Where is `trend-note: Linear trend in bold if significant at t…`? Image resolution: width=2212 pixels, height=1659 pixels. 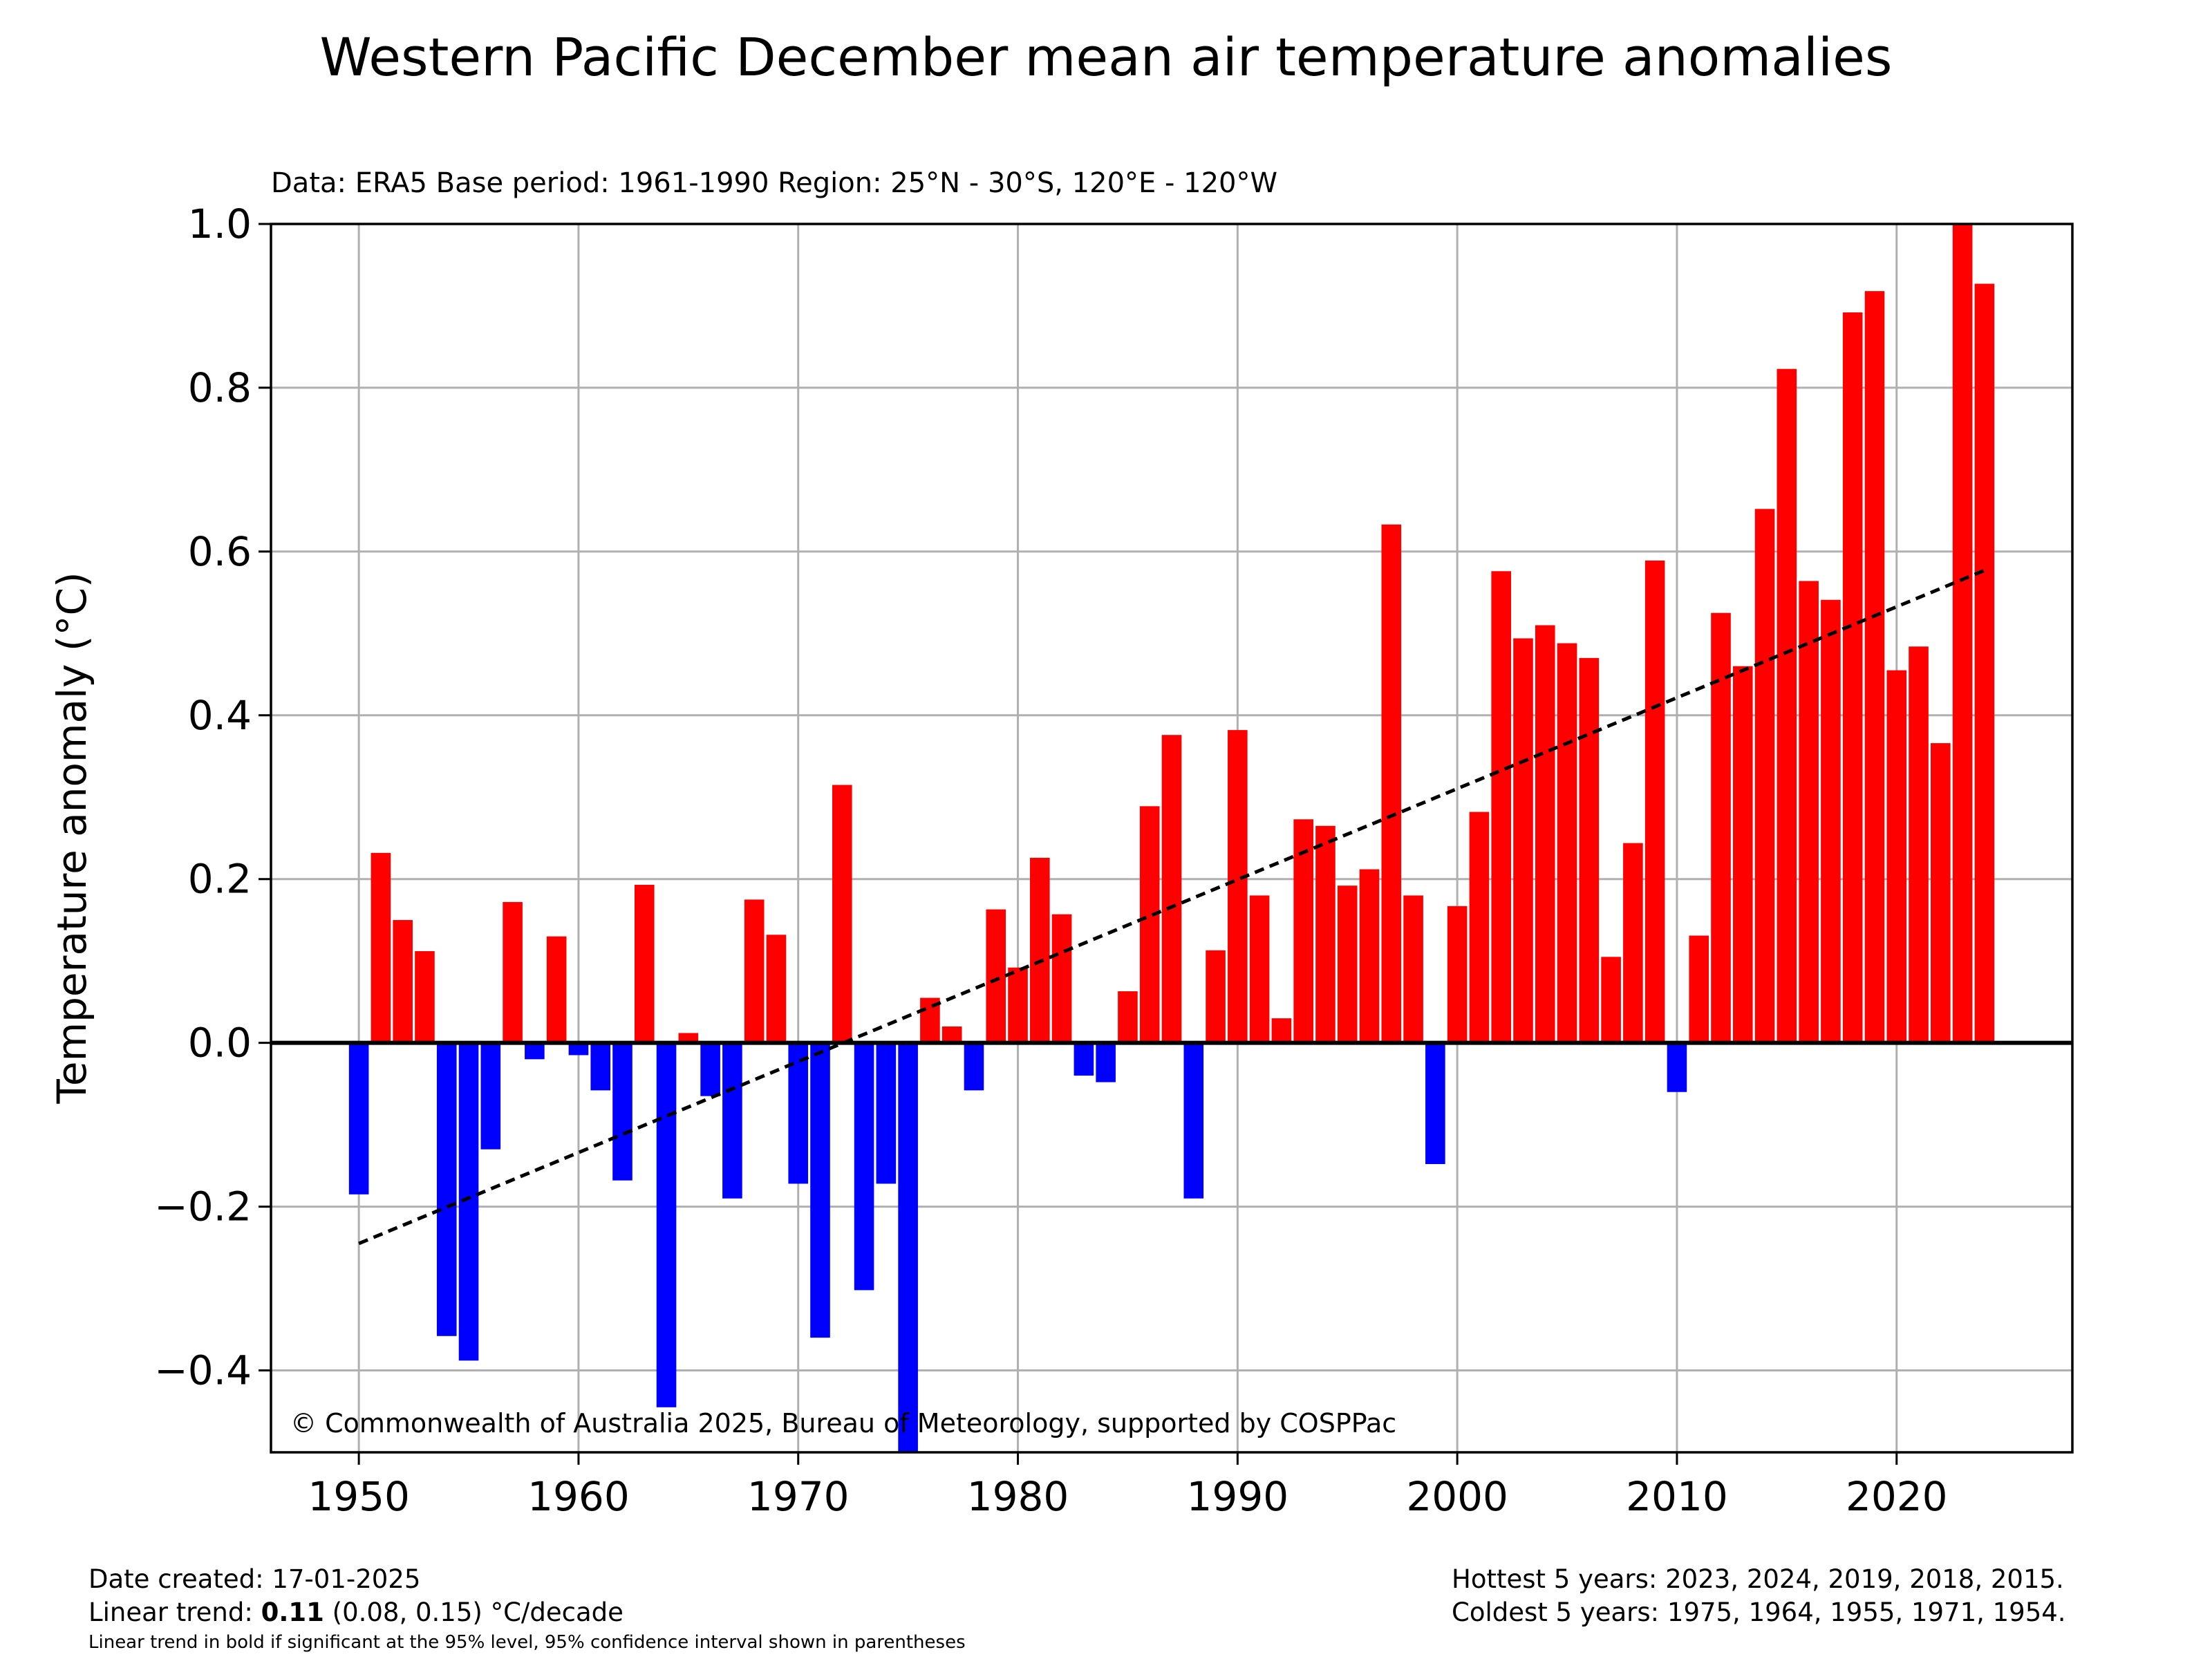 trend-note: Linear trend in bold if significant at t… is located at coordinates (527, 1643).